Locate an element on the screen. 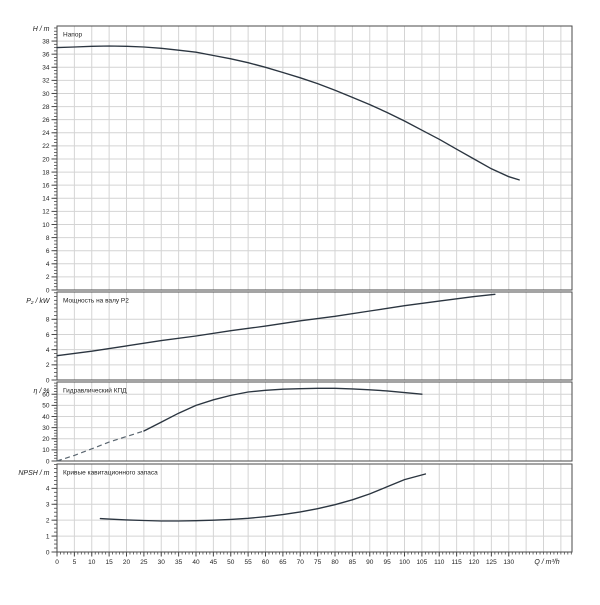 The height and width of the screenshot is (605, 600). head-y-tick-label: 6 is located at coordinates (48, 251).